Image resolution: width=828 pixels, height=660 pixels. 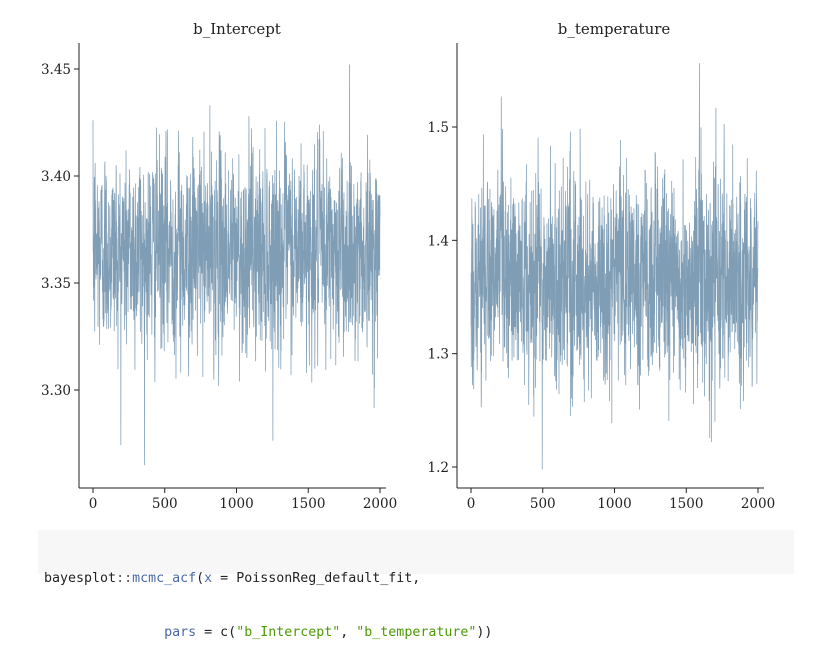 I want to click on y-tick-label: 1.5, so click(x=438, y=128).